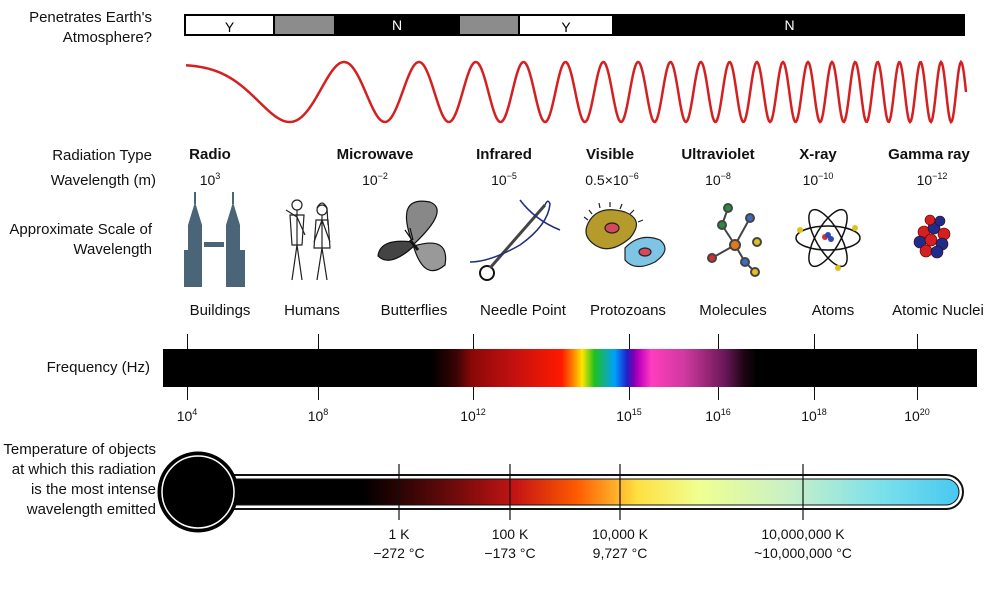  I want to click on scale-butterflies: Butterflies, so click(414, 310).